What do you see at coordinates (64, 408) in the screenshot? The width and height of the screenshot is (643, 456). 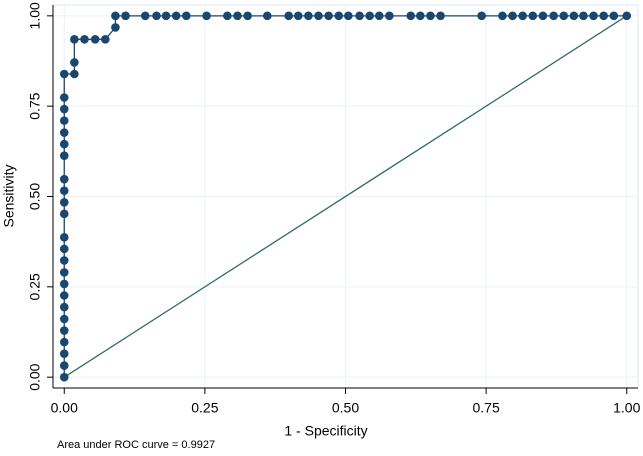 I see `x-tick-label: 0.00` at bounding box center [64, 408].